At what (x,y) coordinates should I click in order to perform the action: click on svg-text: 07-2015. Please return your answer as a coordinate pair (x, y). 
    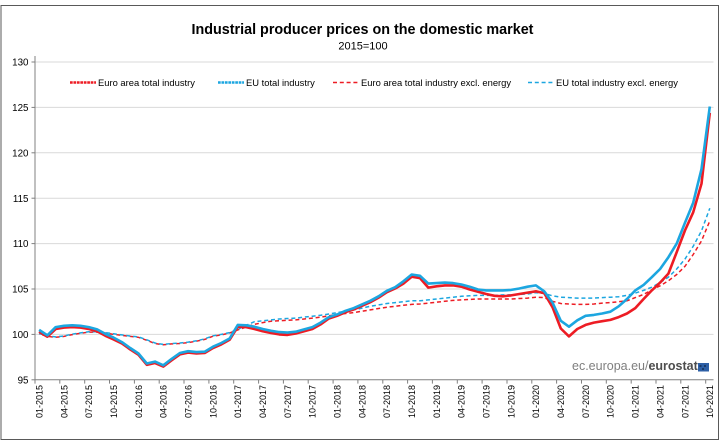
    Looking at the image, I should click on (89, 401).